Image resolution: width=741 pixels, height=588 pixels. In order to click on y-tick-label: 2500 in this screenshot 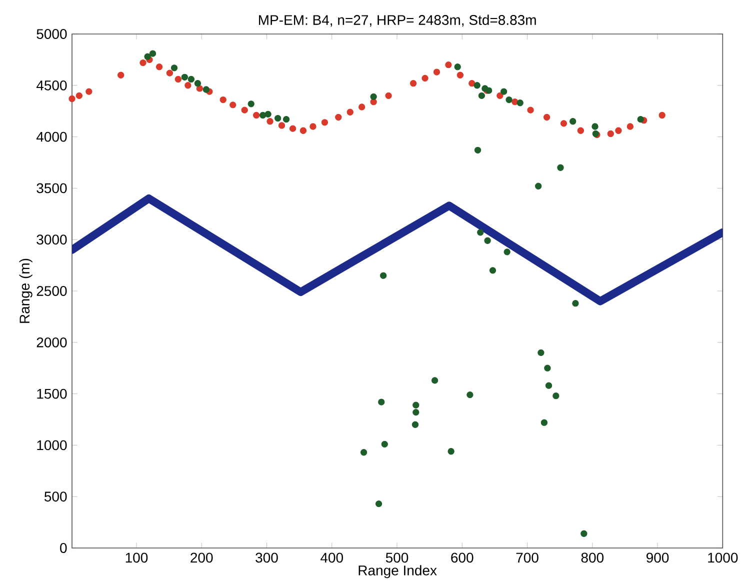, I will do `click(51, 291)`.